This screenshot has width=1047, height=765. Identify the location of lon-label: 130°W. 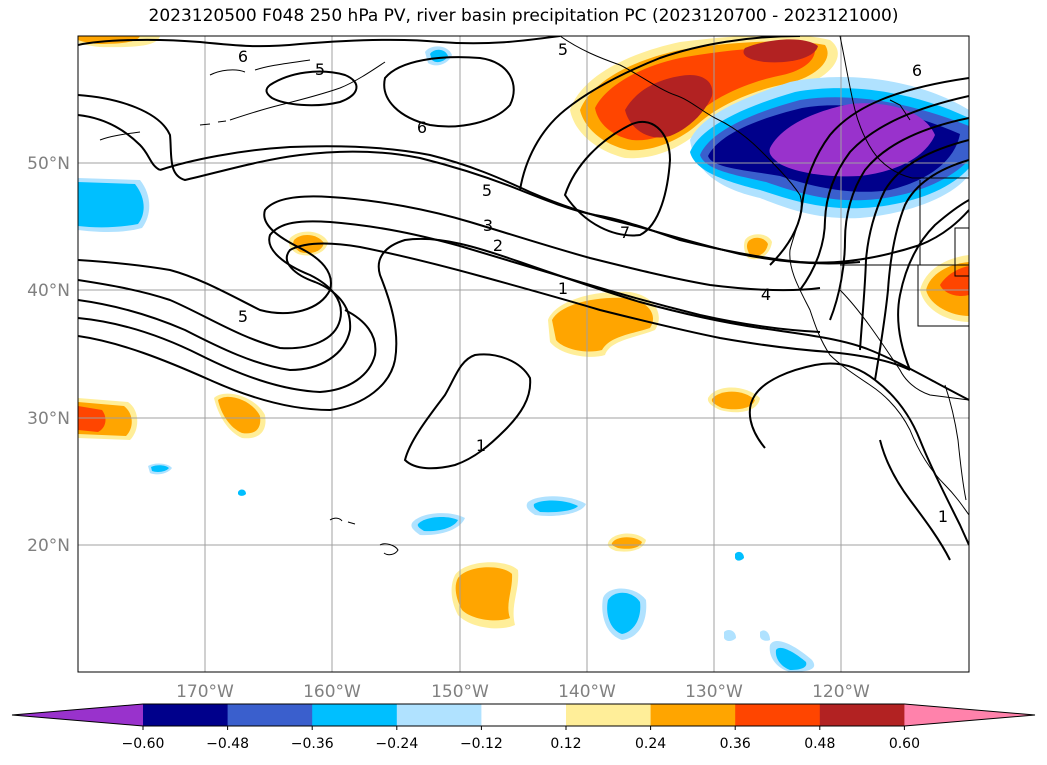
(714, 692).